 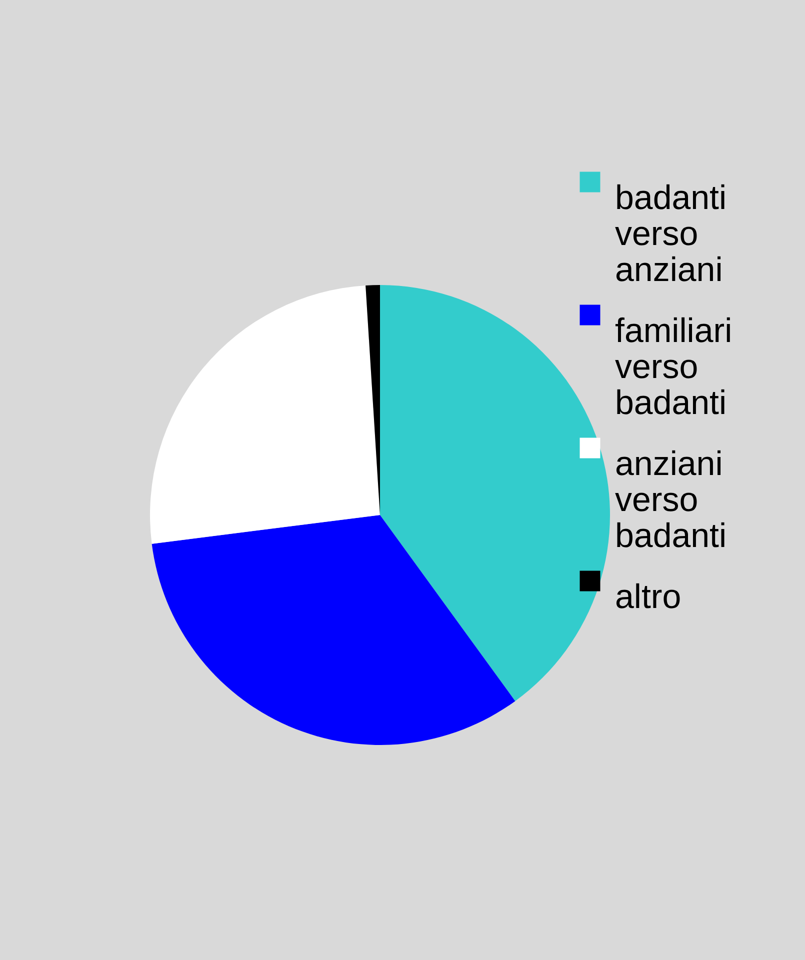 What do you see at coordinates (648, 597) in the screenshot?
I see `legend-label: altro` at bounding box center [648, 597].